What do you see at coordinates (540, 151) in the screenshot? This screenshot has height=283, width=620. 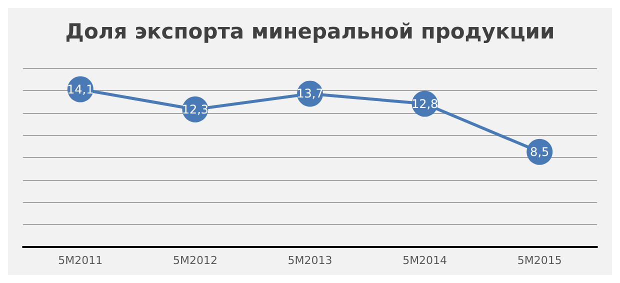 I see `data-label: 8,5` at bounding box center [540, 151].